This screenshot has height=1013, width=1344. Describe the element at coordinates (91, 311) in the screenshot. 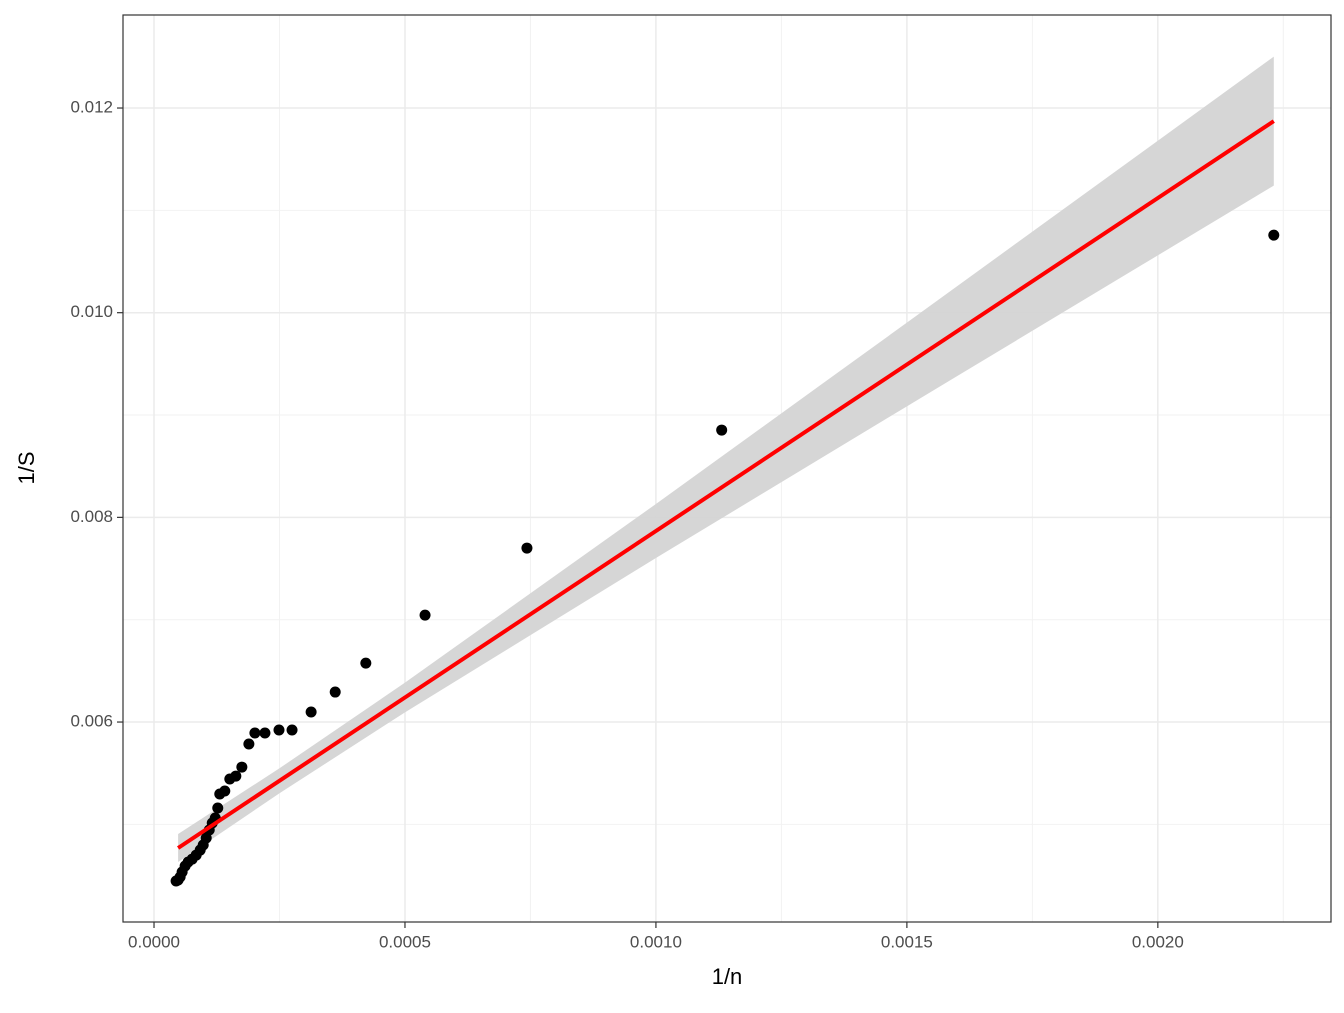

I see `y-tick-label: 0.010` at that location.